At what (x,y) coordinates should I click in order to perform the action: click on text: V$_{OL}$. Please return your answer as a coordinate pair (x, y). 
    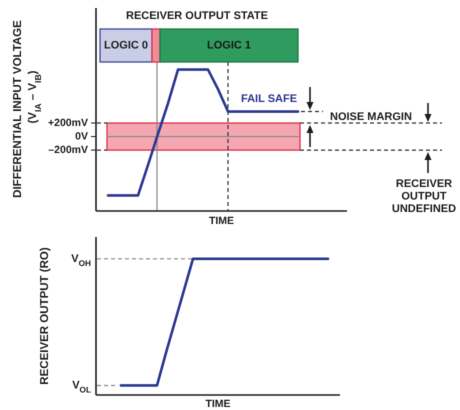
    Looking at the image, I should click on (81, 386).